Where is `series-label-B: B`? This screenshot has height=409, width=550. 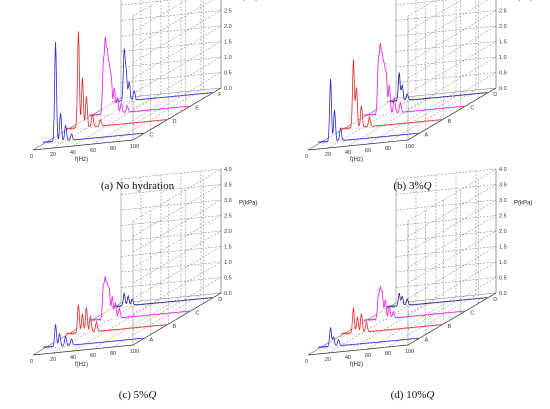
series-label-B: B is located at coordinates (449, 122).